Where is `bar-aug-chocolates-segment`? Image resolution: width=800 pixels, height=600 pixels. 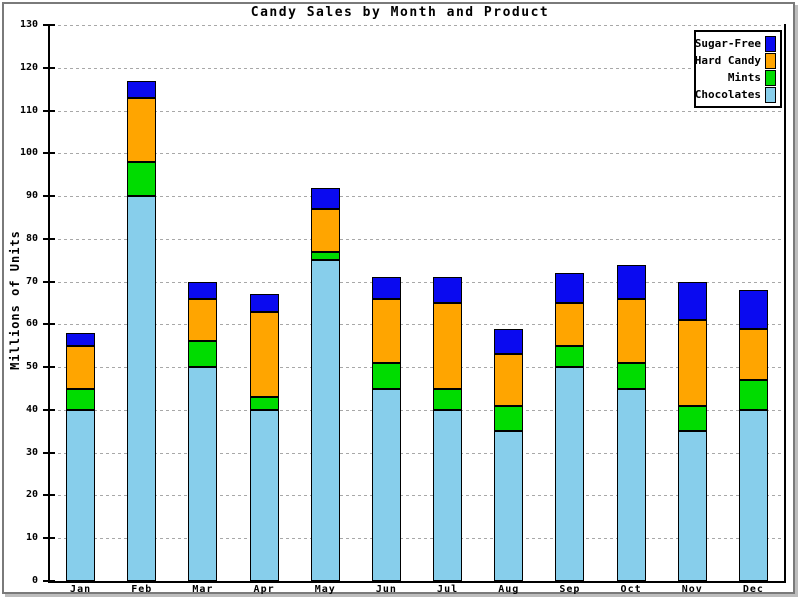 bar-aug-chocolates-segment is located at coordinates (509, 506).